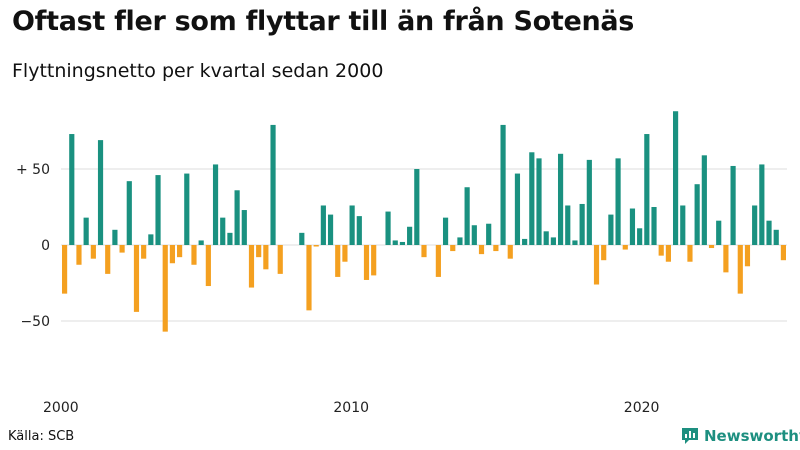 This screenshot has height=450, width=800. Describe the element at coordinates (690, 436) in the screenshot. I see `newsworthy-logo-icon` at that location.